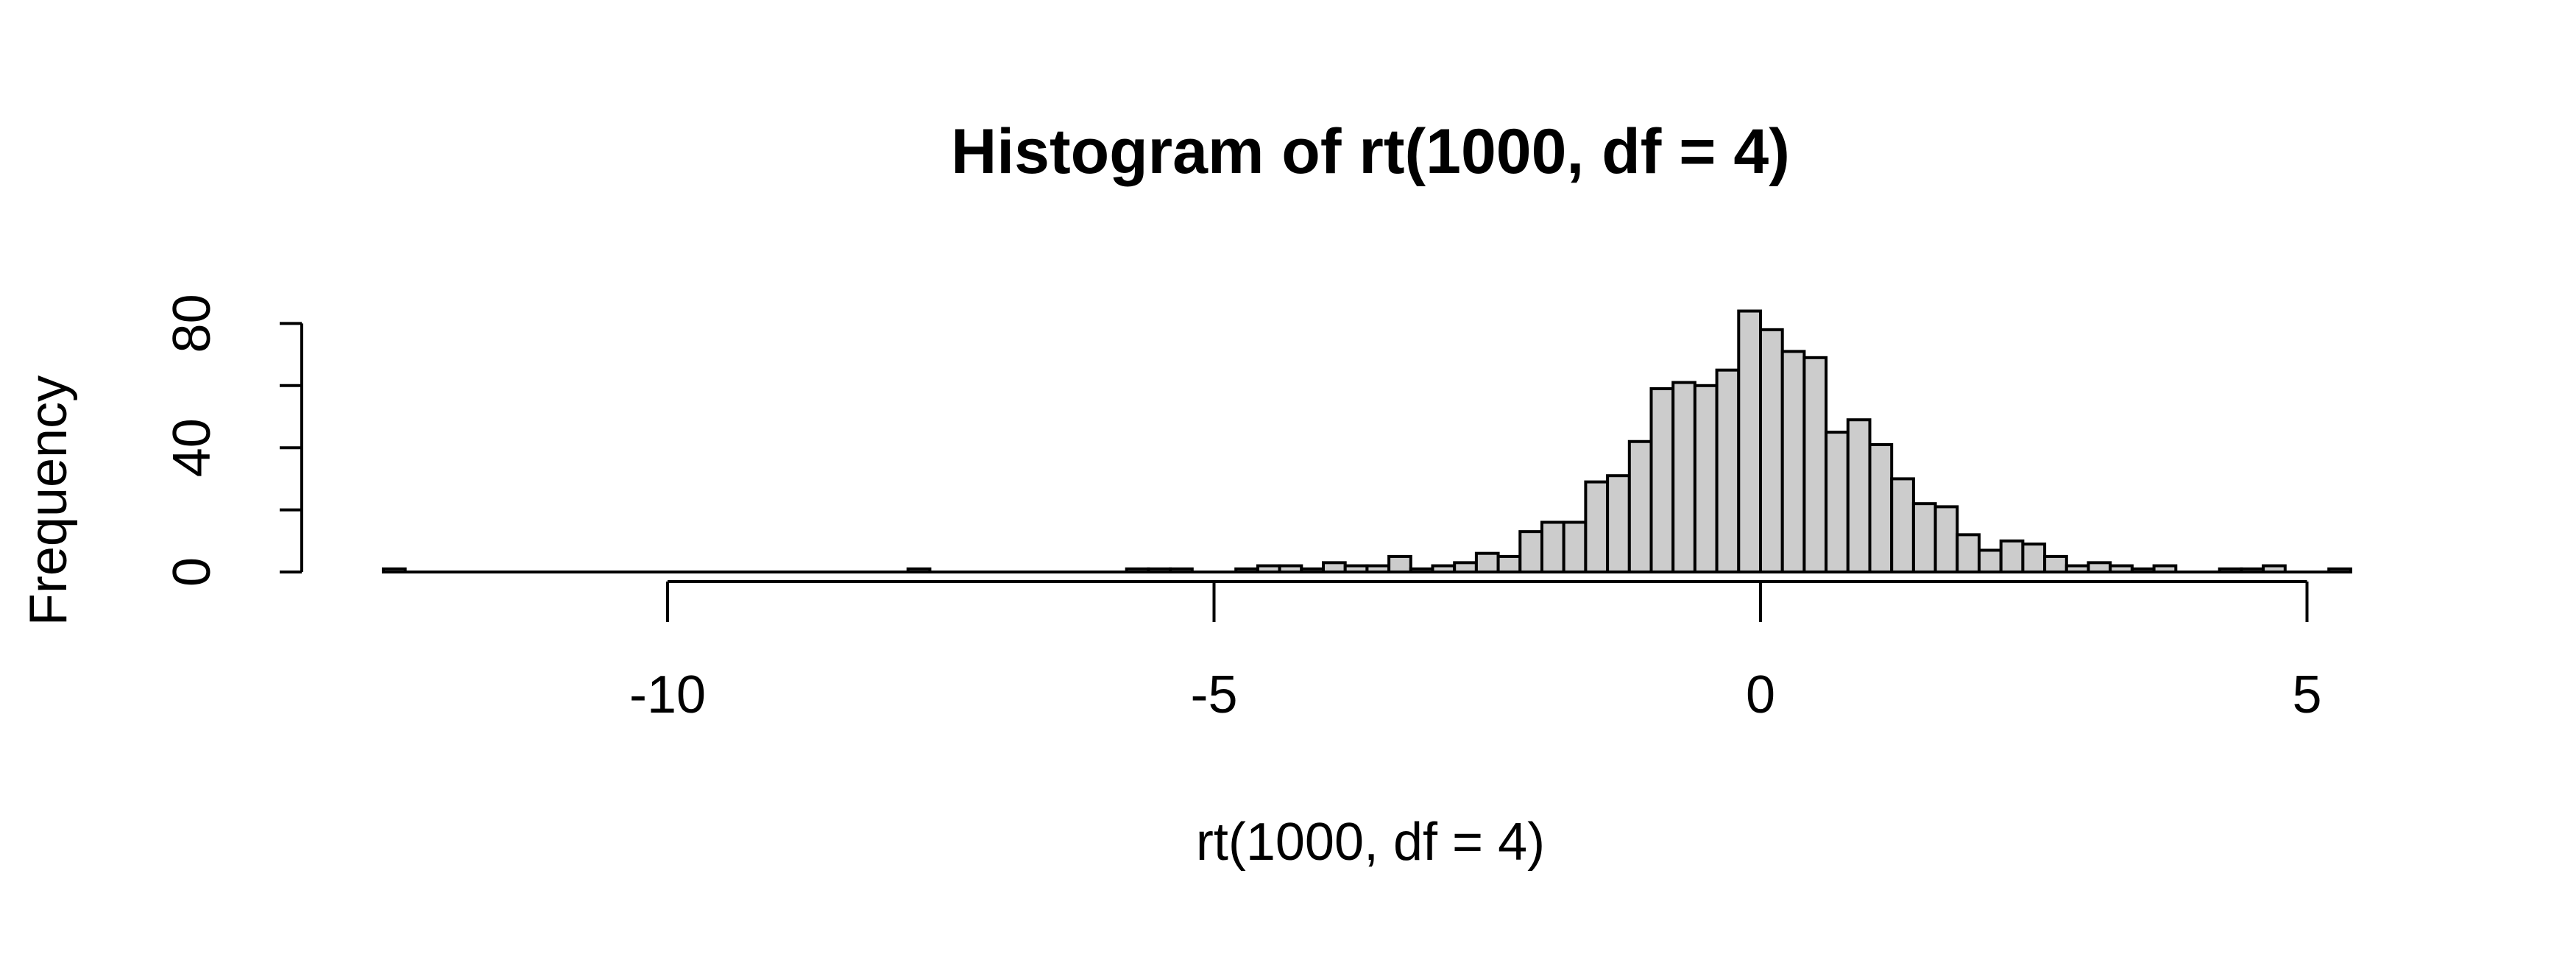  Describe the element at coordinates (192, 323) in the screenshot. I see `y-tick-label: 80` at that location.